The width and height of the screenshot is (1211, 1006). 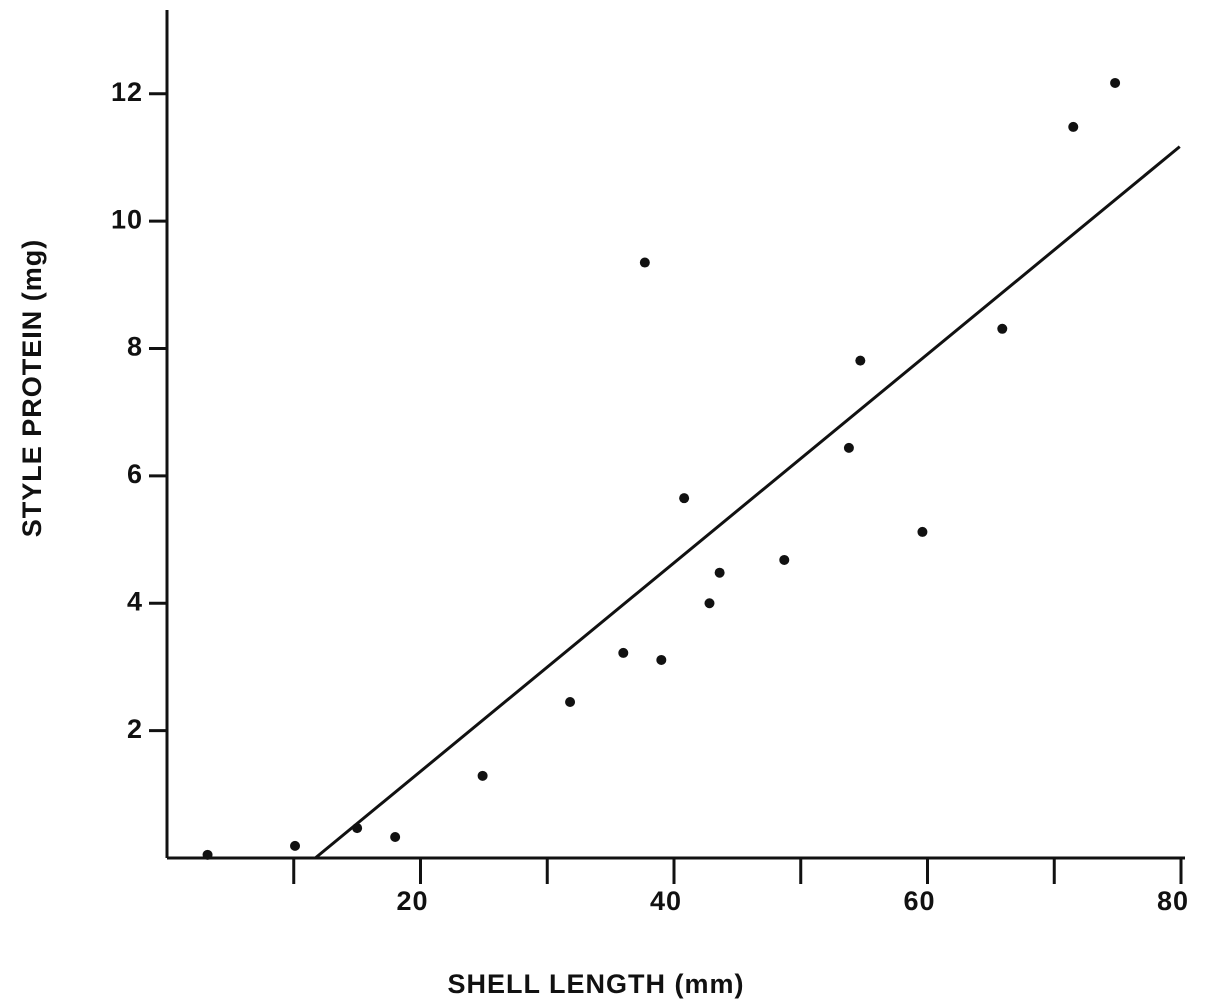 What do you see at coordinates (919, 901) in the screenshot?
I see `x-tick-label: 60` at bounding box center [919, 901].